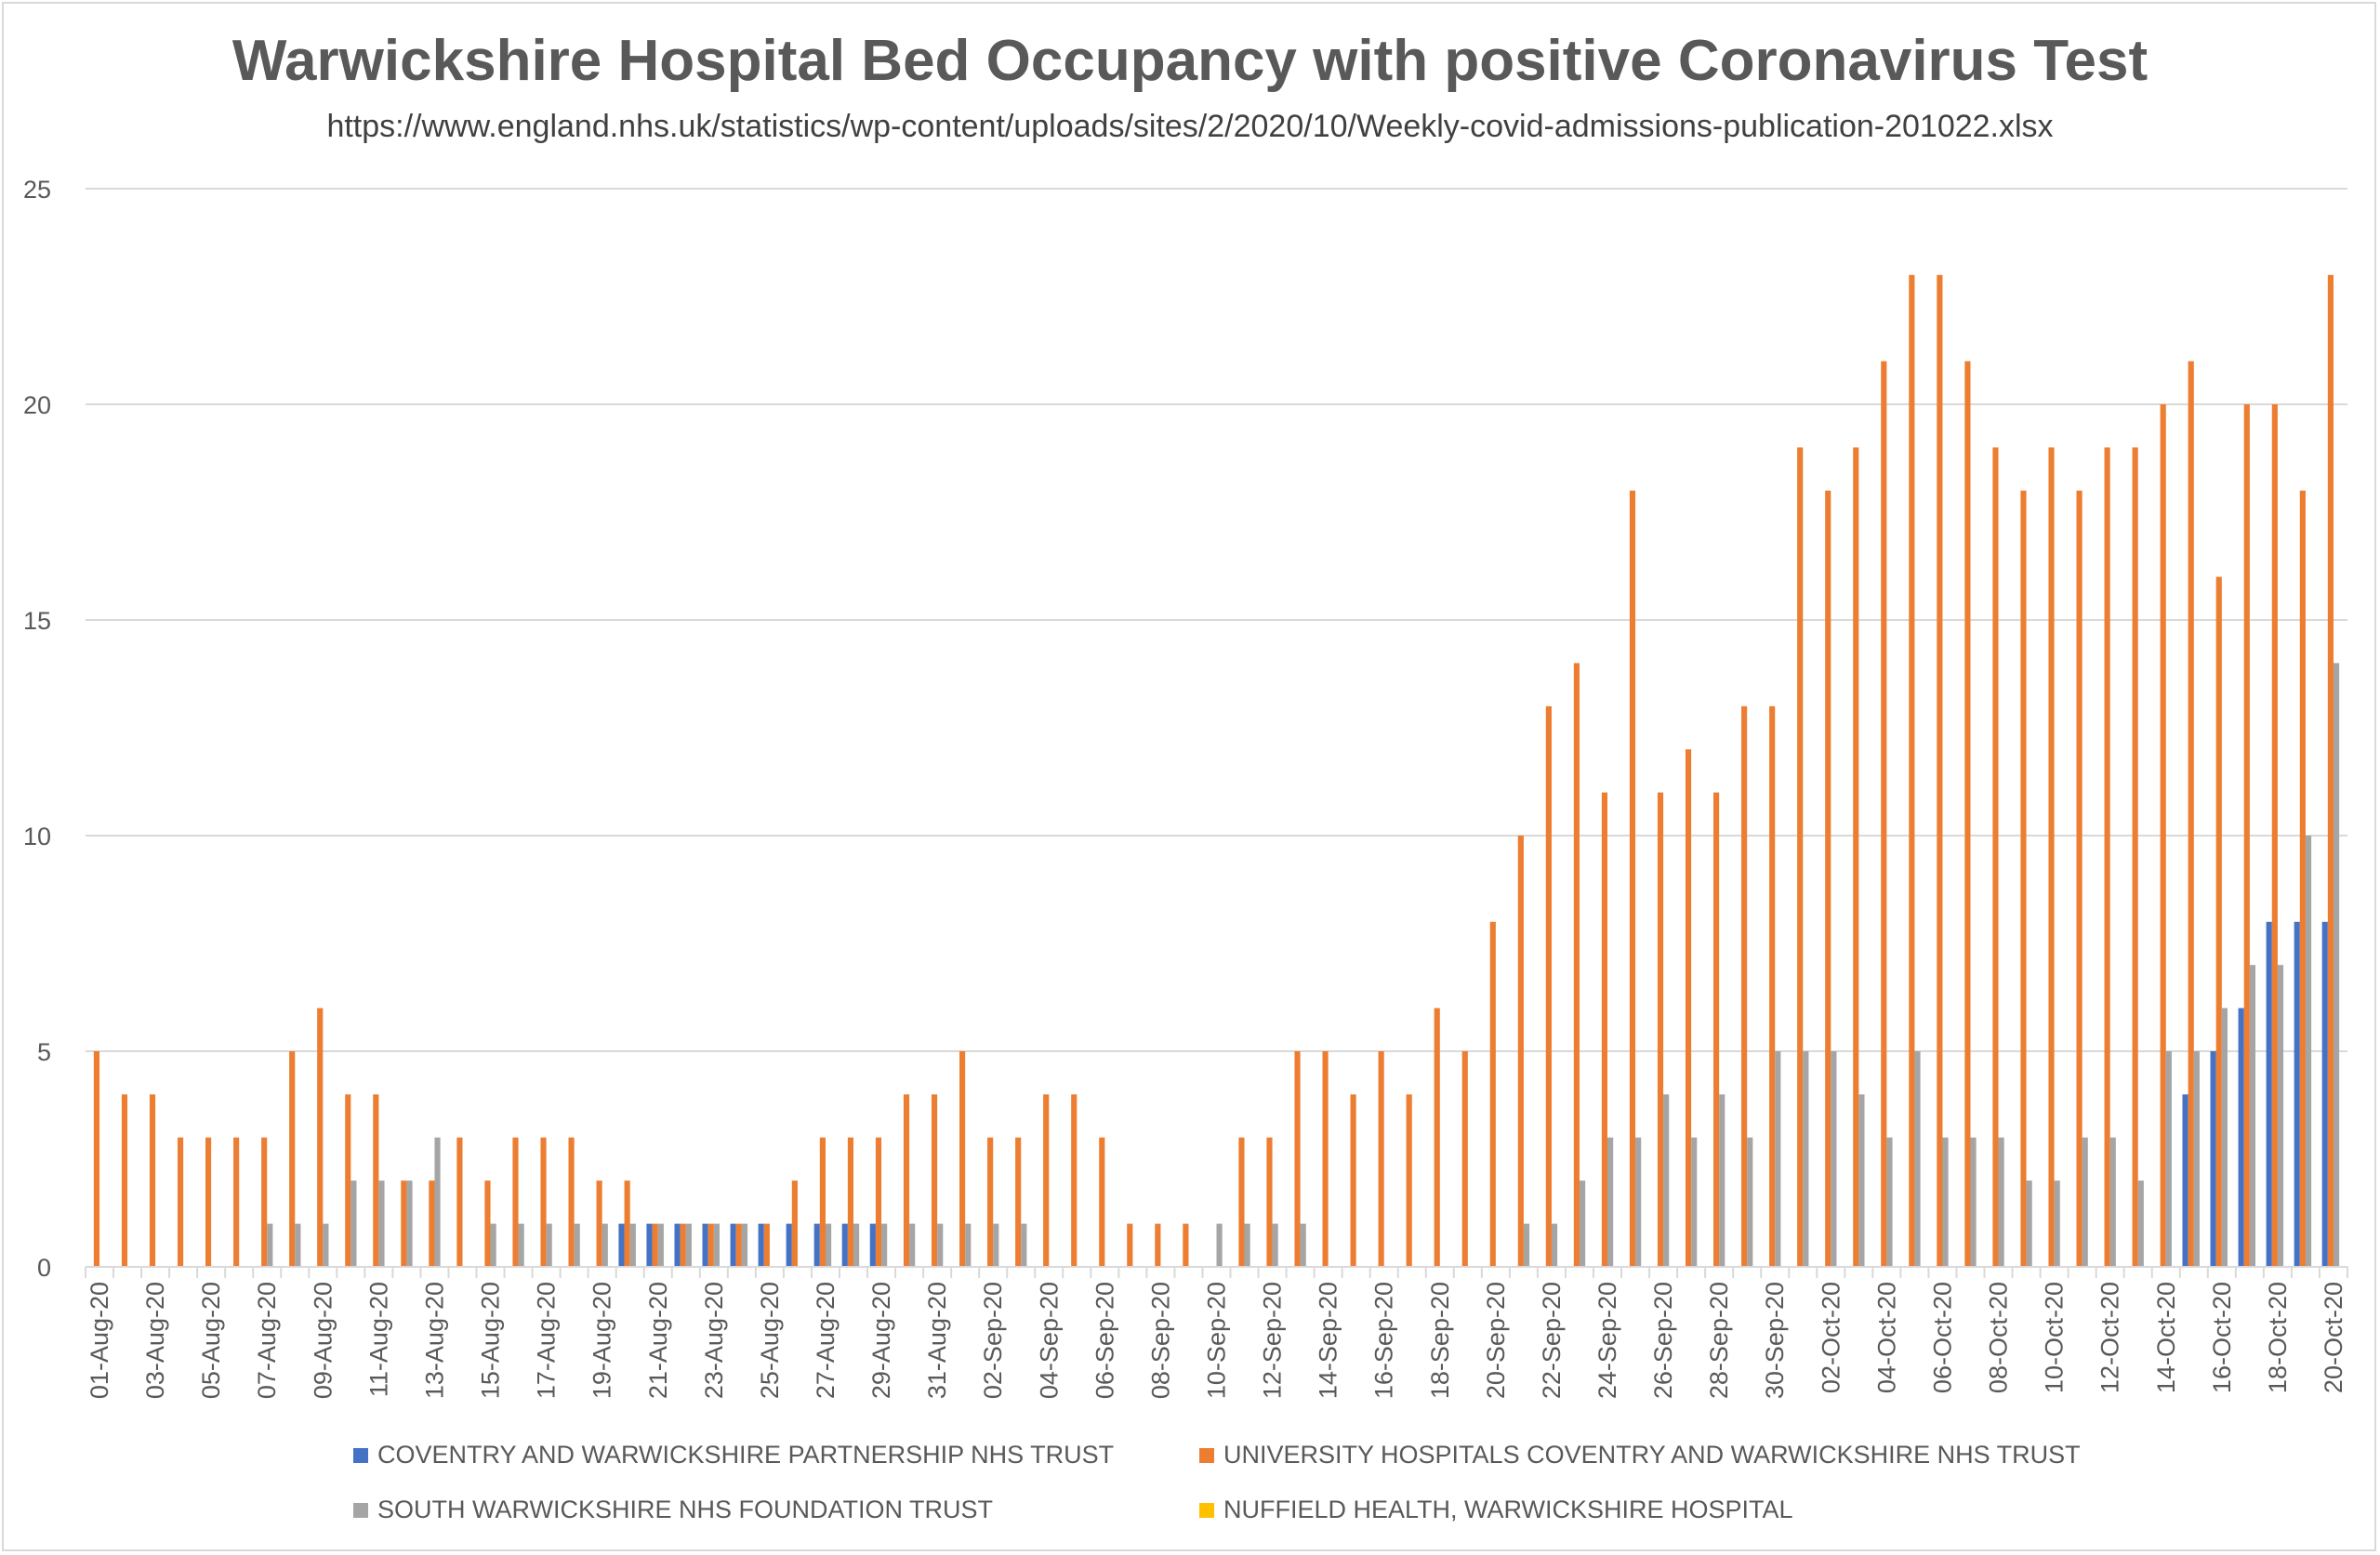 This screenshot has width=2380, height=1555. Describe the element at coordinates (2278, 1337) in the screenshot. I see `x-tick-label: 18-Oct-20` at that location.